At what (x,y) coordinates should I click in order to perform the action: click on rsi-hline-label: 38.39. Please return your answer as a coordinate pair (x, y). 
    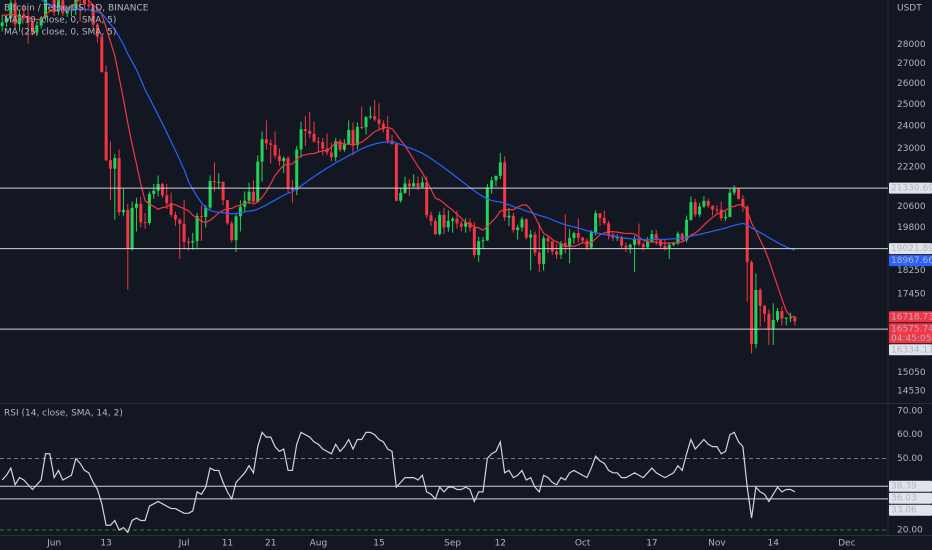
    Looking at the image, I should click on (904, 487).